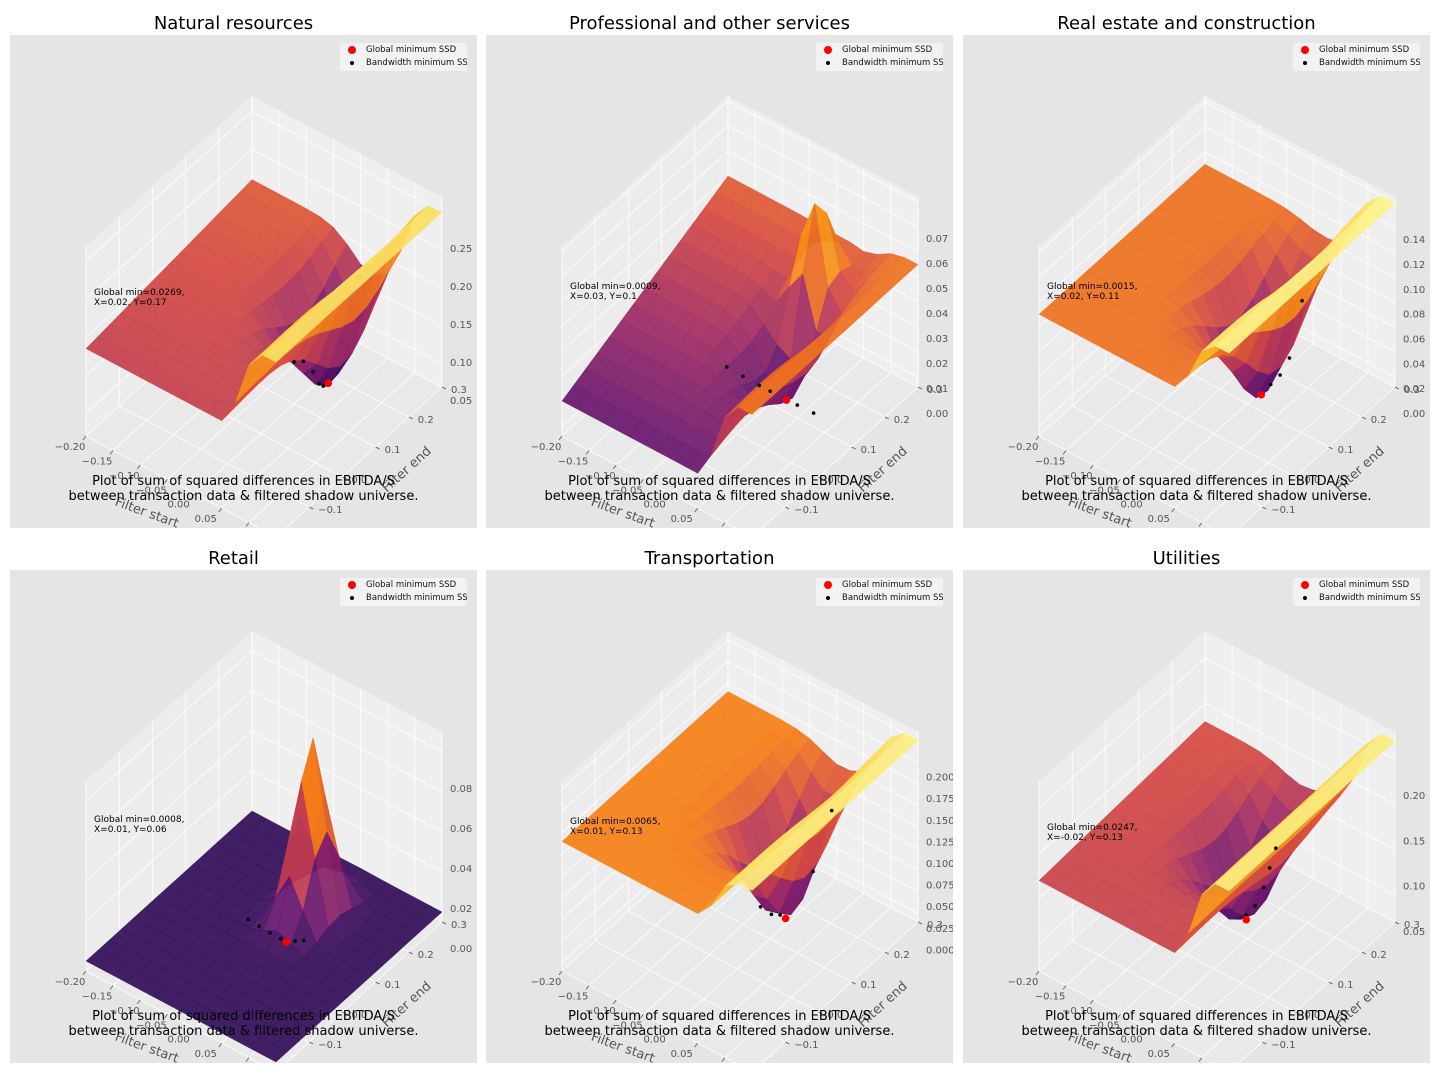  Describe the element at coordinates (1186, 558) in the screenshot. I see `subplot-title: Utilities` at that location.